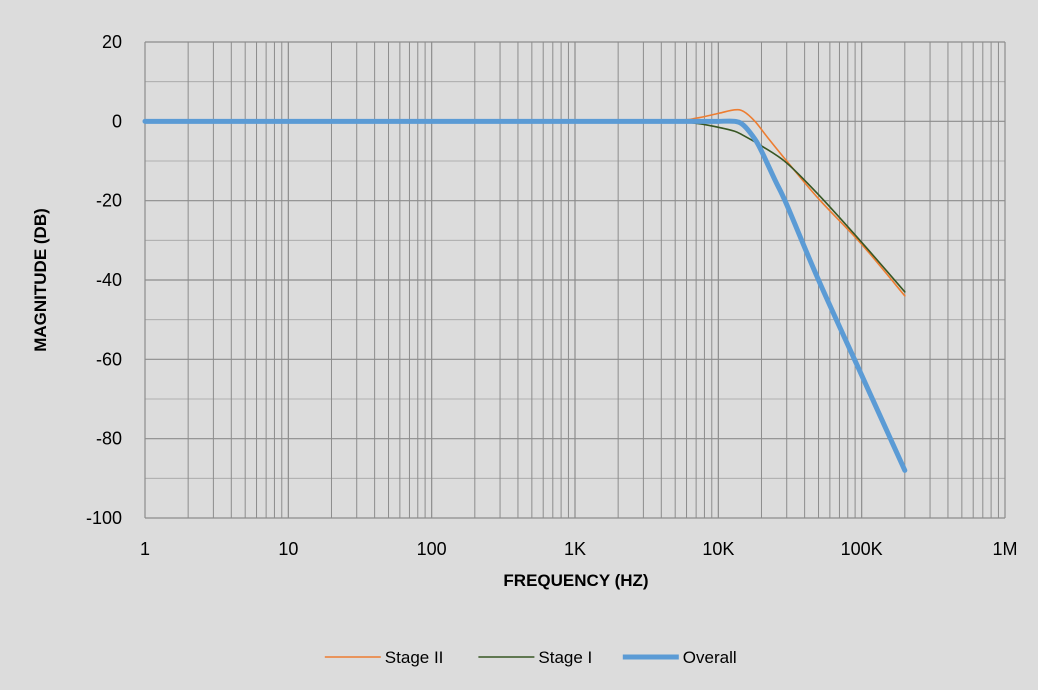 This screenshot has width=1038, height=695. I want to click on x-tick-label: 10K, so click(718, 549).